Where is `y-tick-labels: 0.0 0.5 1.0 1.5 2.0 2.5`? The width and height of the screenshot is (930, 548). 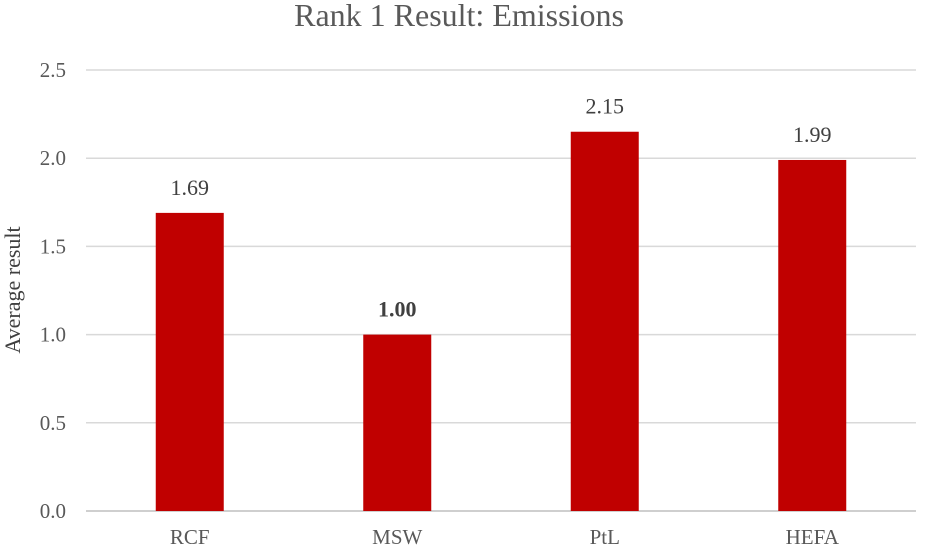 y-tick-labels: 0.0 0.5 1.0 1.5 2.0 2.5 is located at coordinates (53, 290).